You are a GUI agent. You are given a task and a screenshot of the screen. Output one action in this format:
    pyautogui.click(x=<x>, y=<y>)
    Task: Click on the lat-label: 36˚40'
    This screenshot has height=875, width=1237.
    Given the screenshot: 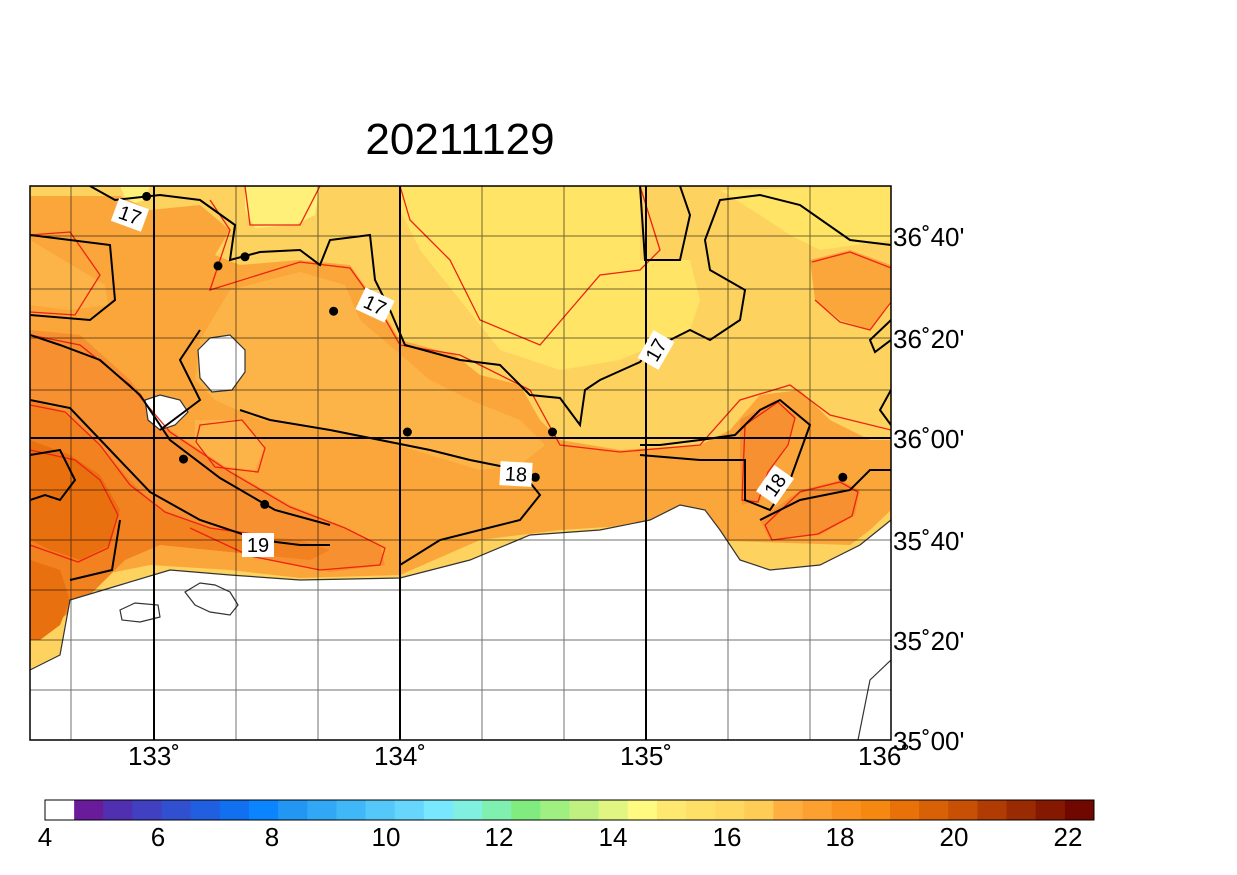 What is the action you would take?
    pyautogui.click(x=928, y=237)
    